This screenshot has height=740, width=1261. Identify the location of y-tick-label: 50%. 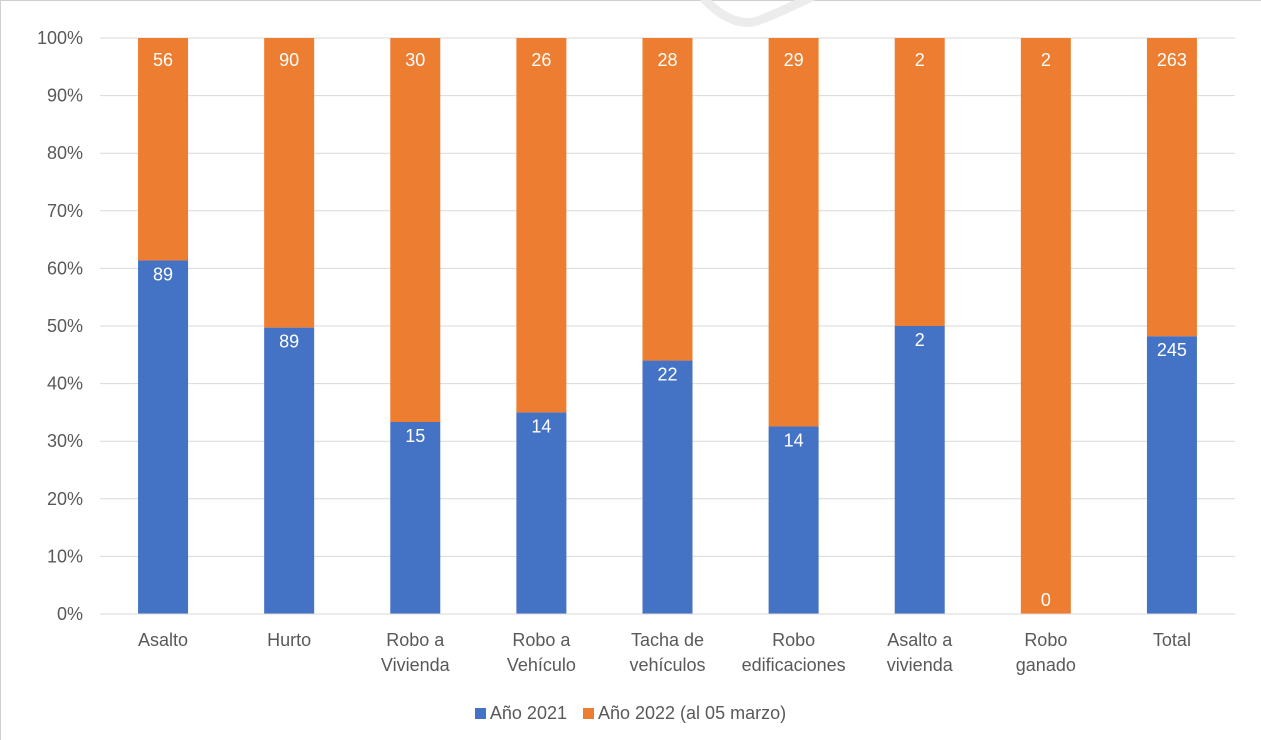
(65, 326).